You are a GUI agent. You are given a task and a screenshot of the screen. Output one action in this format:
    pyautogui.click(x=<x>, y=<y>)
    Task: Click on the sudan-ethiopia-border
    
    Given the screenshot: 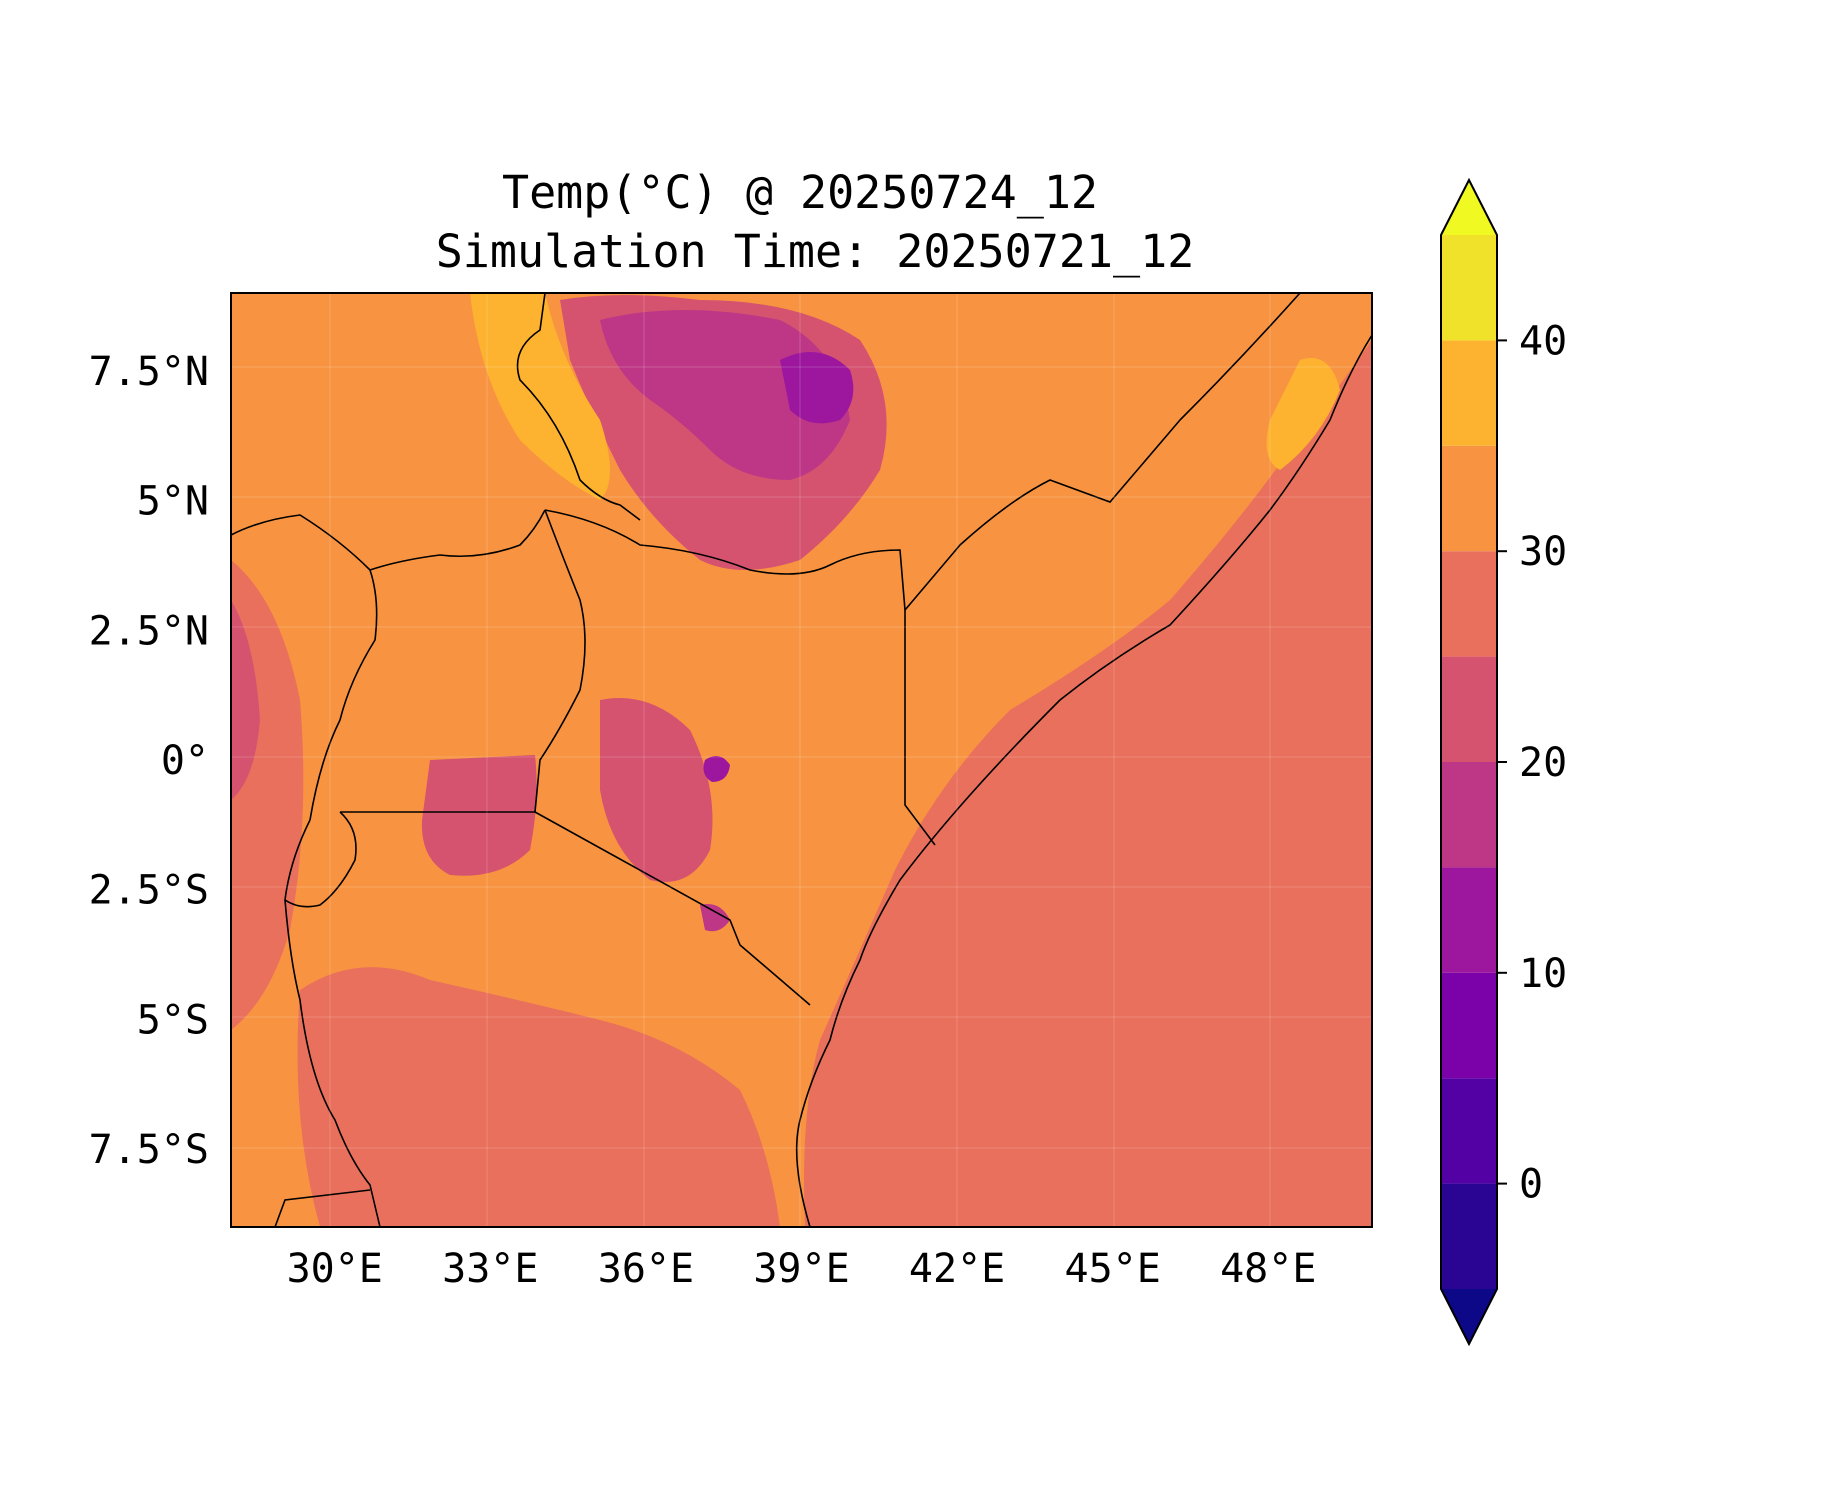 What is the action you would take?
    pyautogui.click(x=578, y=407)
    